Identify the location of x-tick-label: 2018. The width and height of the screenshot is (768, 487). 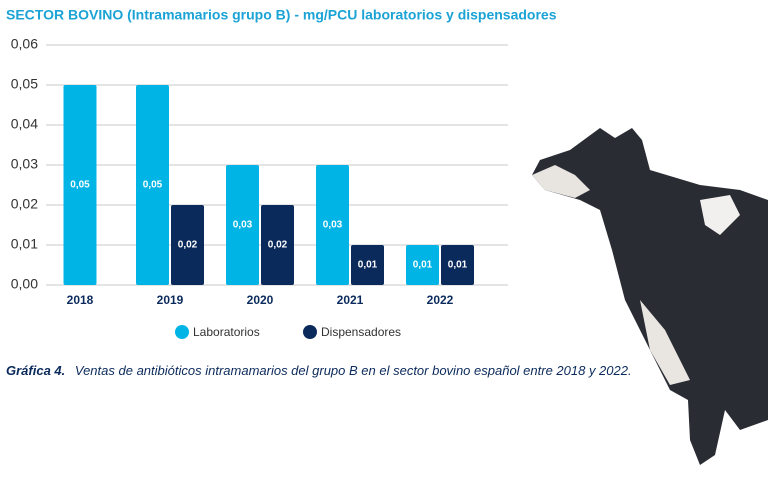
(80, 300).